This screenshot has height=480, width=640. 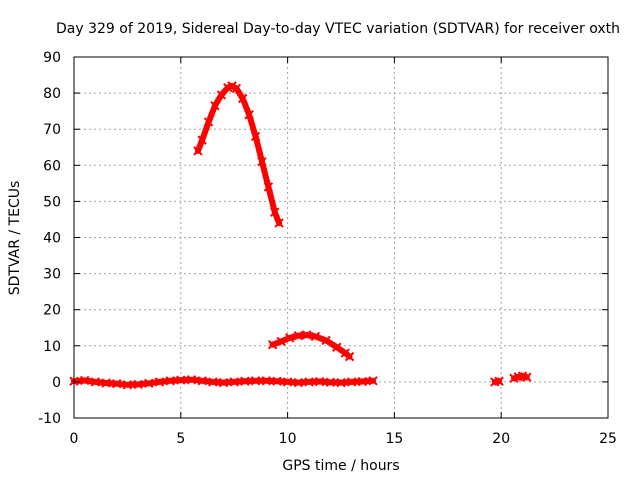 I want to click on x-tick-label: 25, so click(x=608, y=439).